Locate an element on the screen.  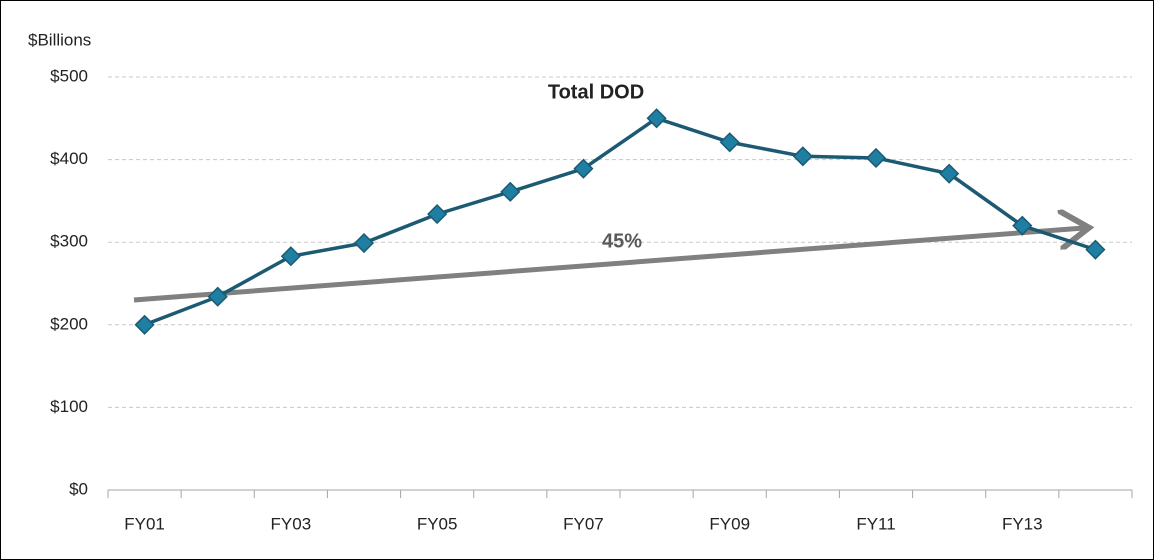
trend-arrow is located at coordinates (608, 265).